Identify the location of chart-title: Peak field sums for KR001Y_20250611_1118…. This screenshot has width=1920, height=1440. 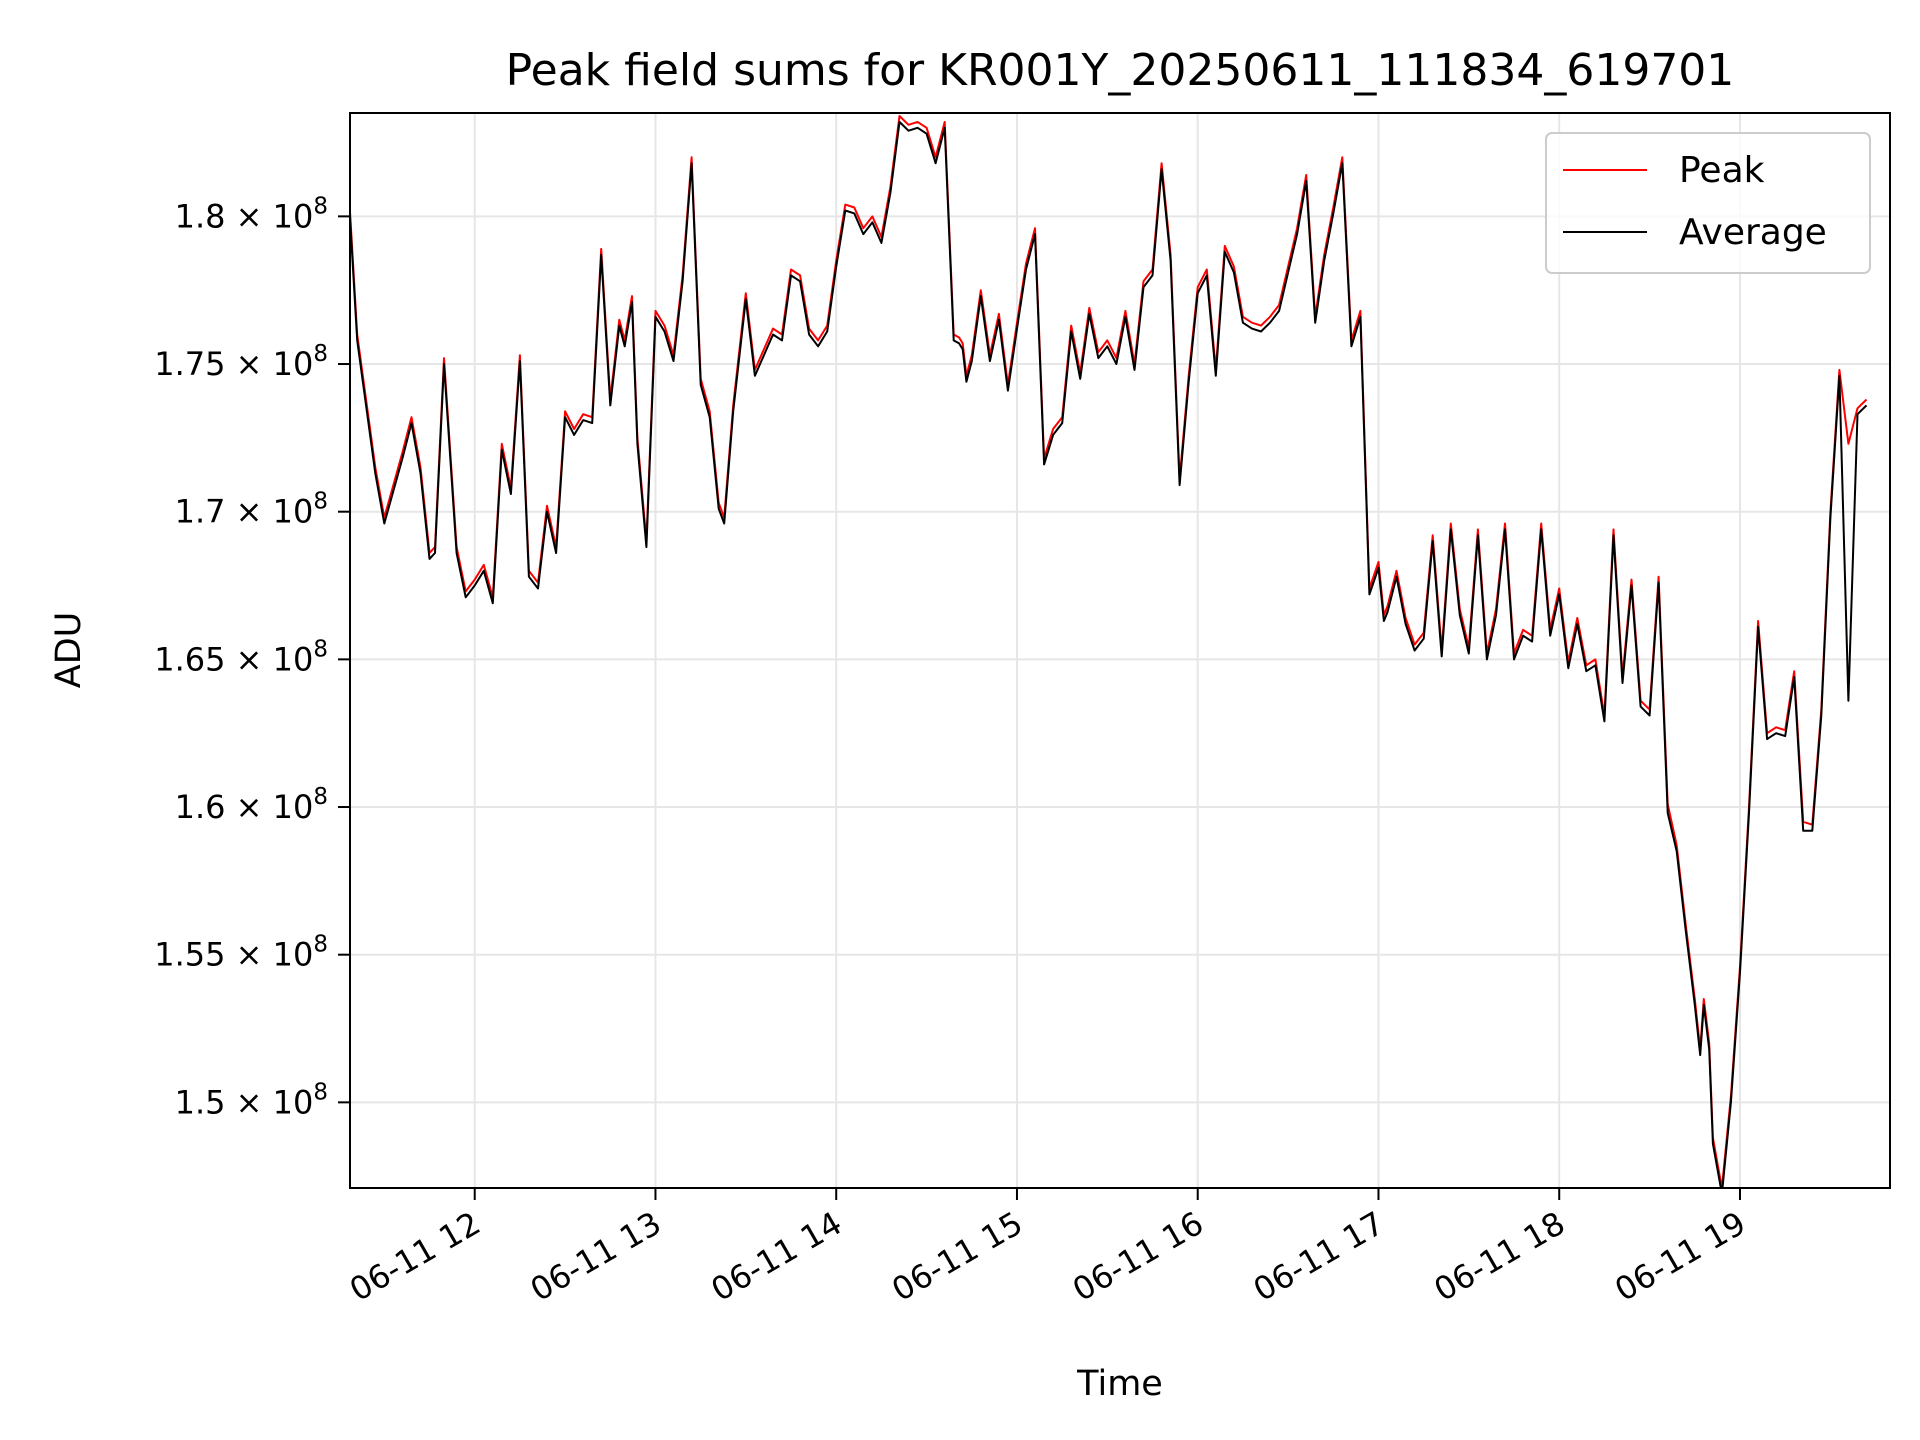
(1120, 70).